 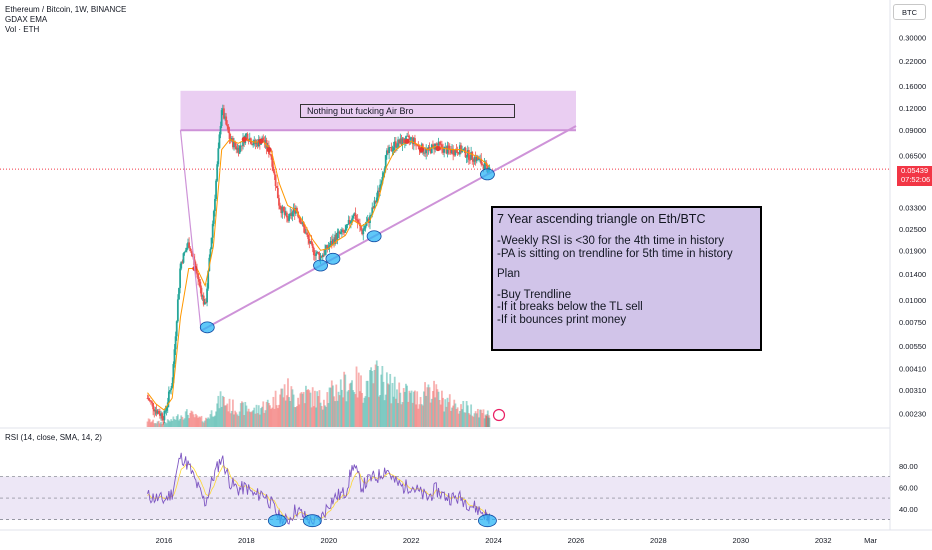 What do you see at coordinates (333, 258) in the screenshot?
I see `trendline-touch-marker` at bounding box center [333, 258].